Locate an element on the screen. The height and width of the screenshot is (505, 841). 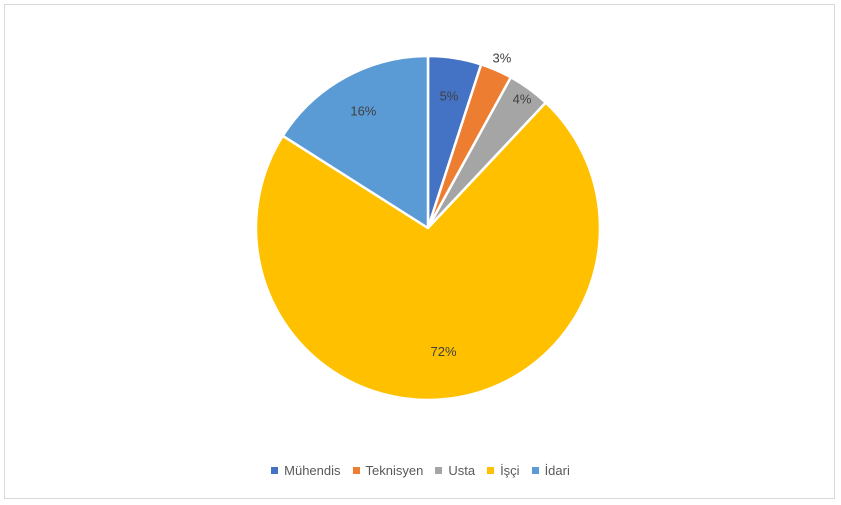
legend-label-1: Teknisyen is located at coordinates (394, 470).